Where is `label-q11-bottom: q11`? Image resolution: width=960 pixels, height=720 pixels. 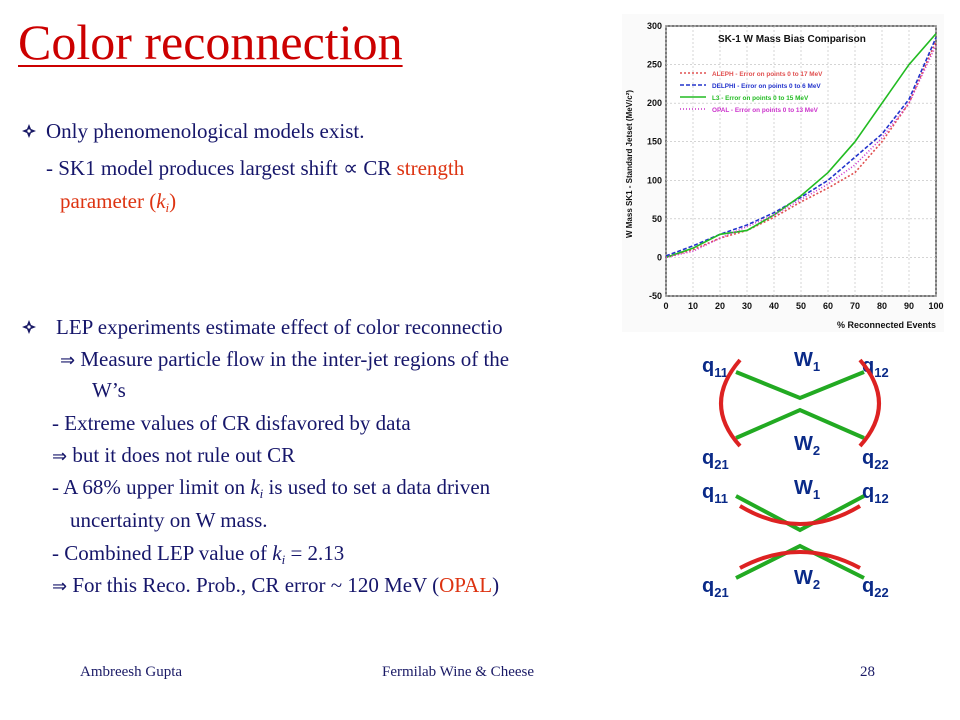
label-q11-bottom: q11 is located at coordinates (715, 493).